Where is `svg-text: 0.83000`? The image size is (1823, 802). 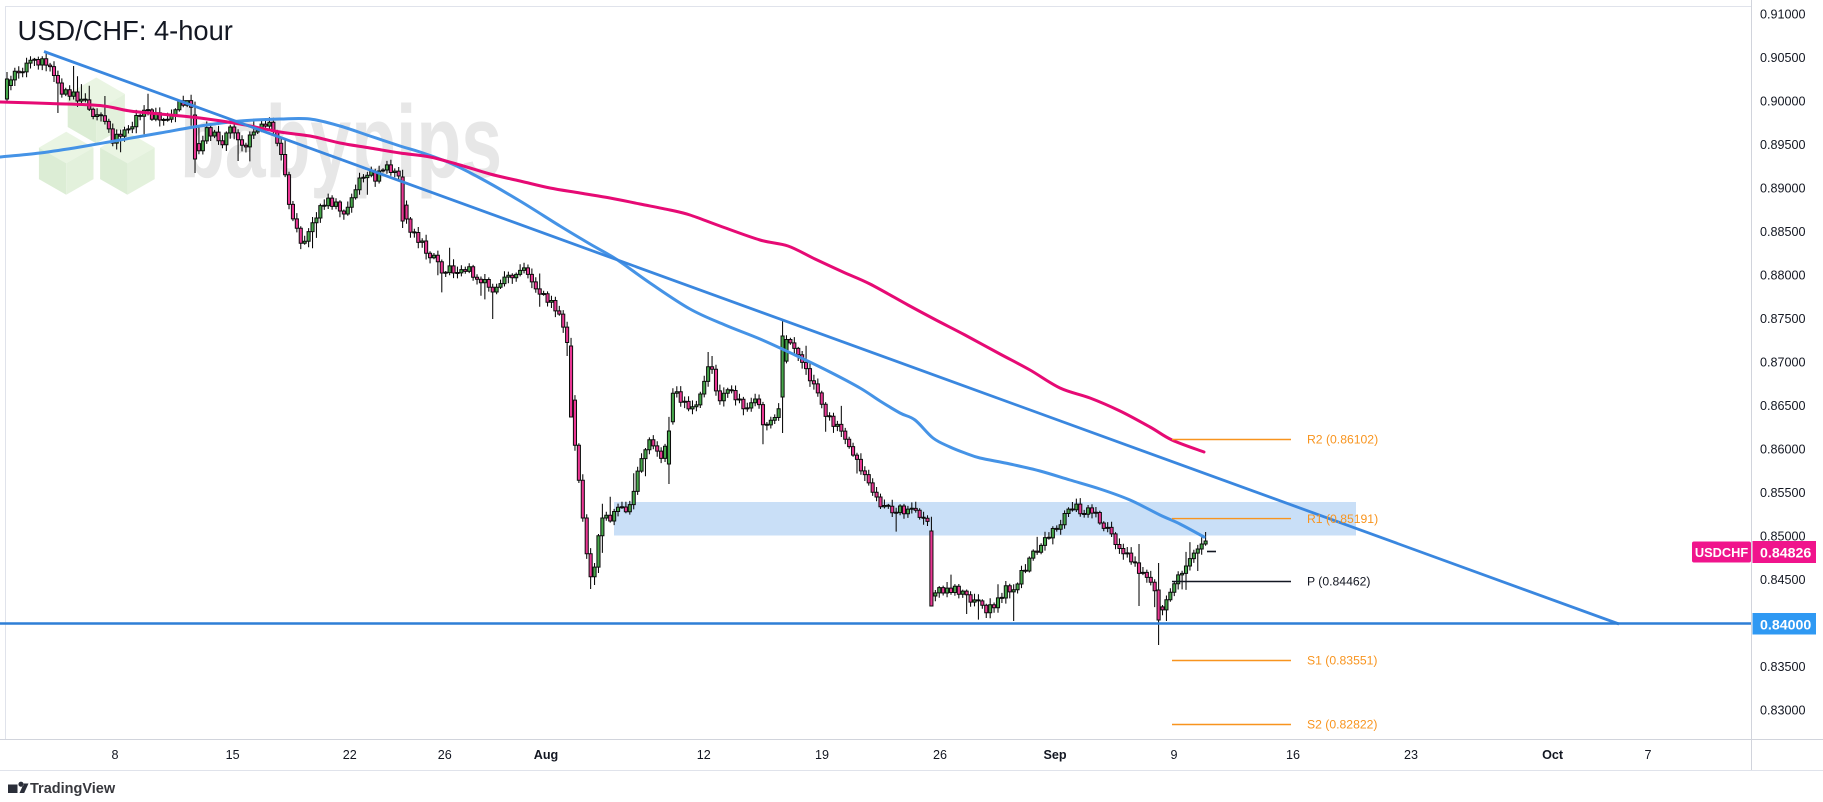
svg-text: 0.83000 is located at coordinates (1783, 711).